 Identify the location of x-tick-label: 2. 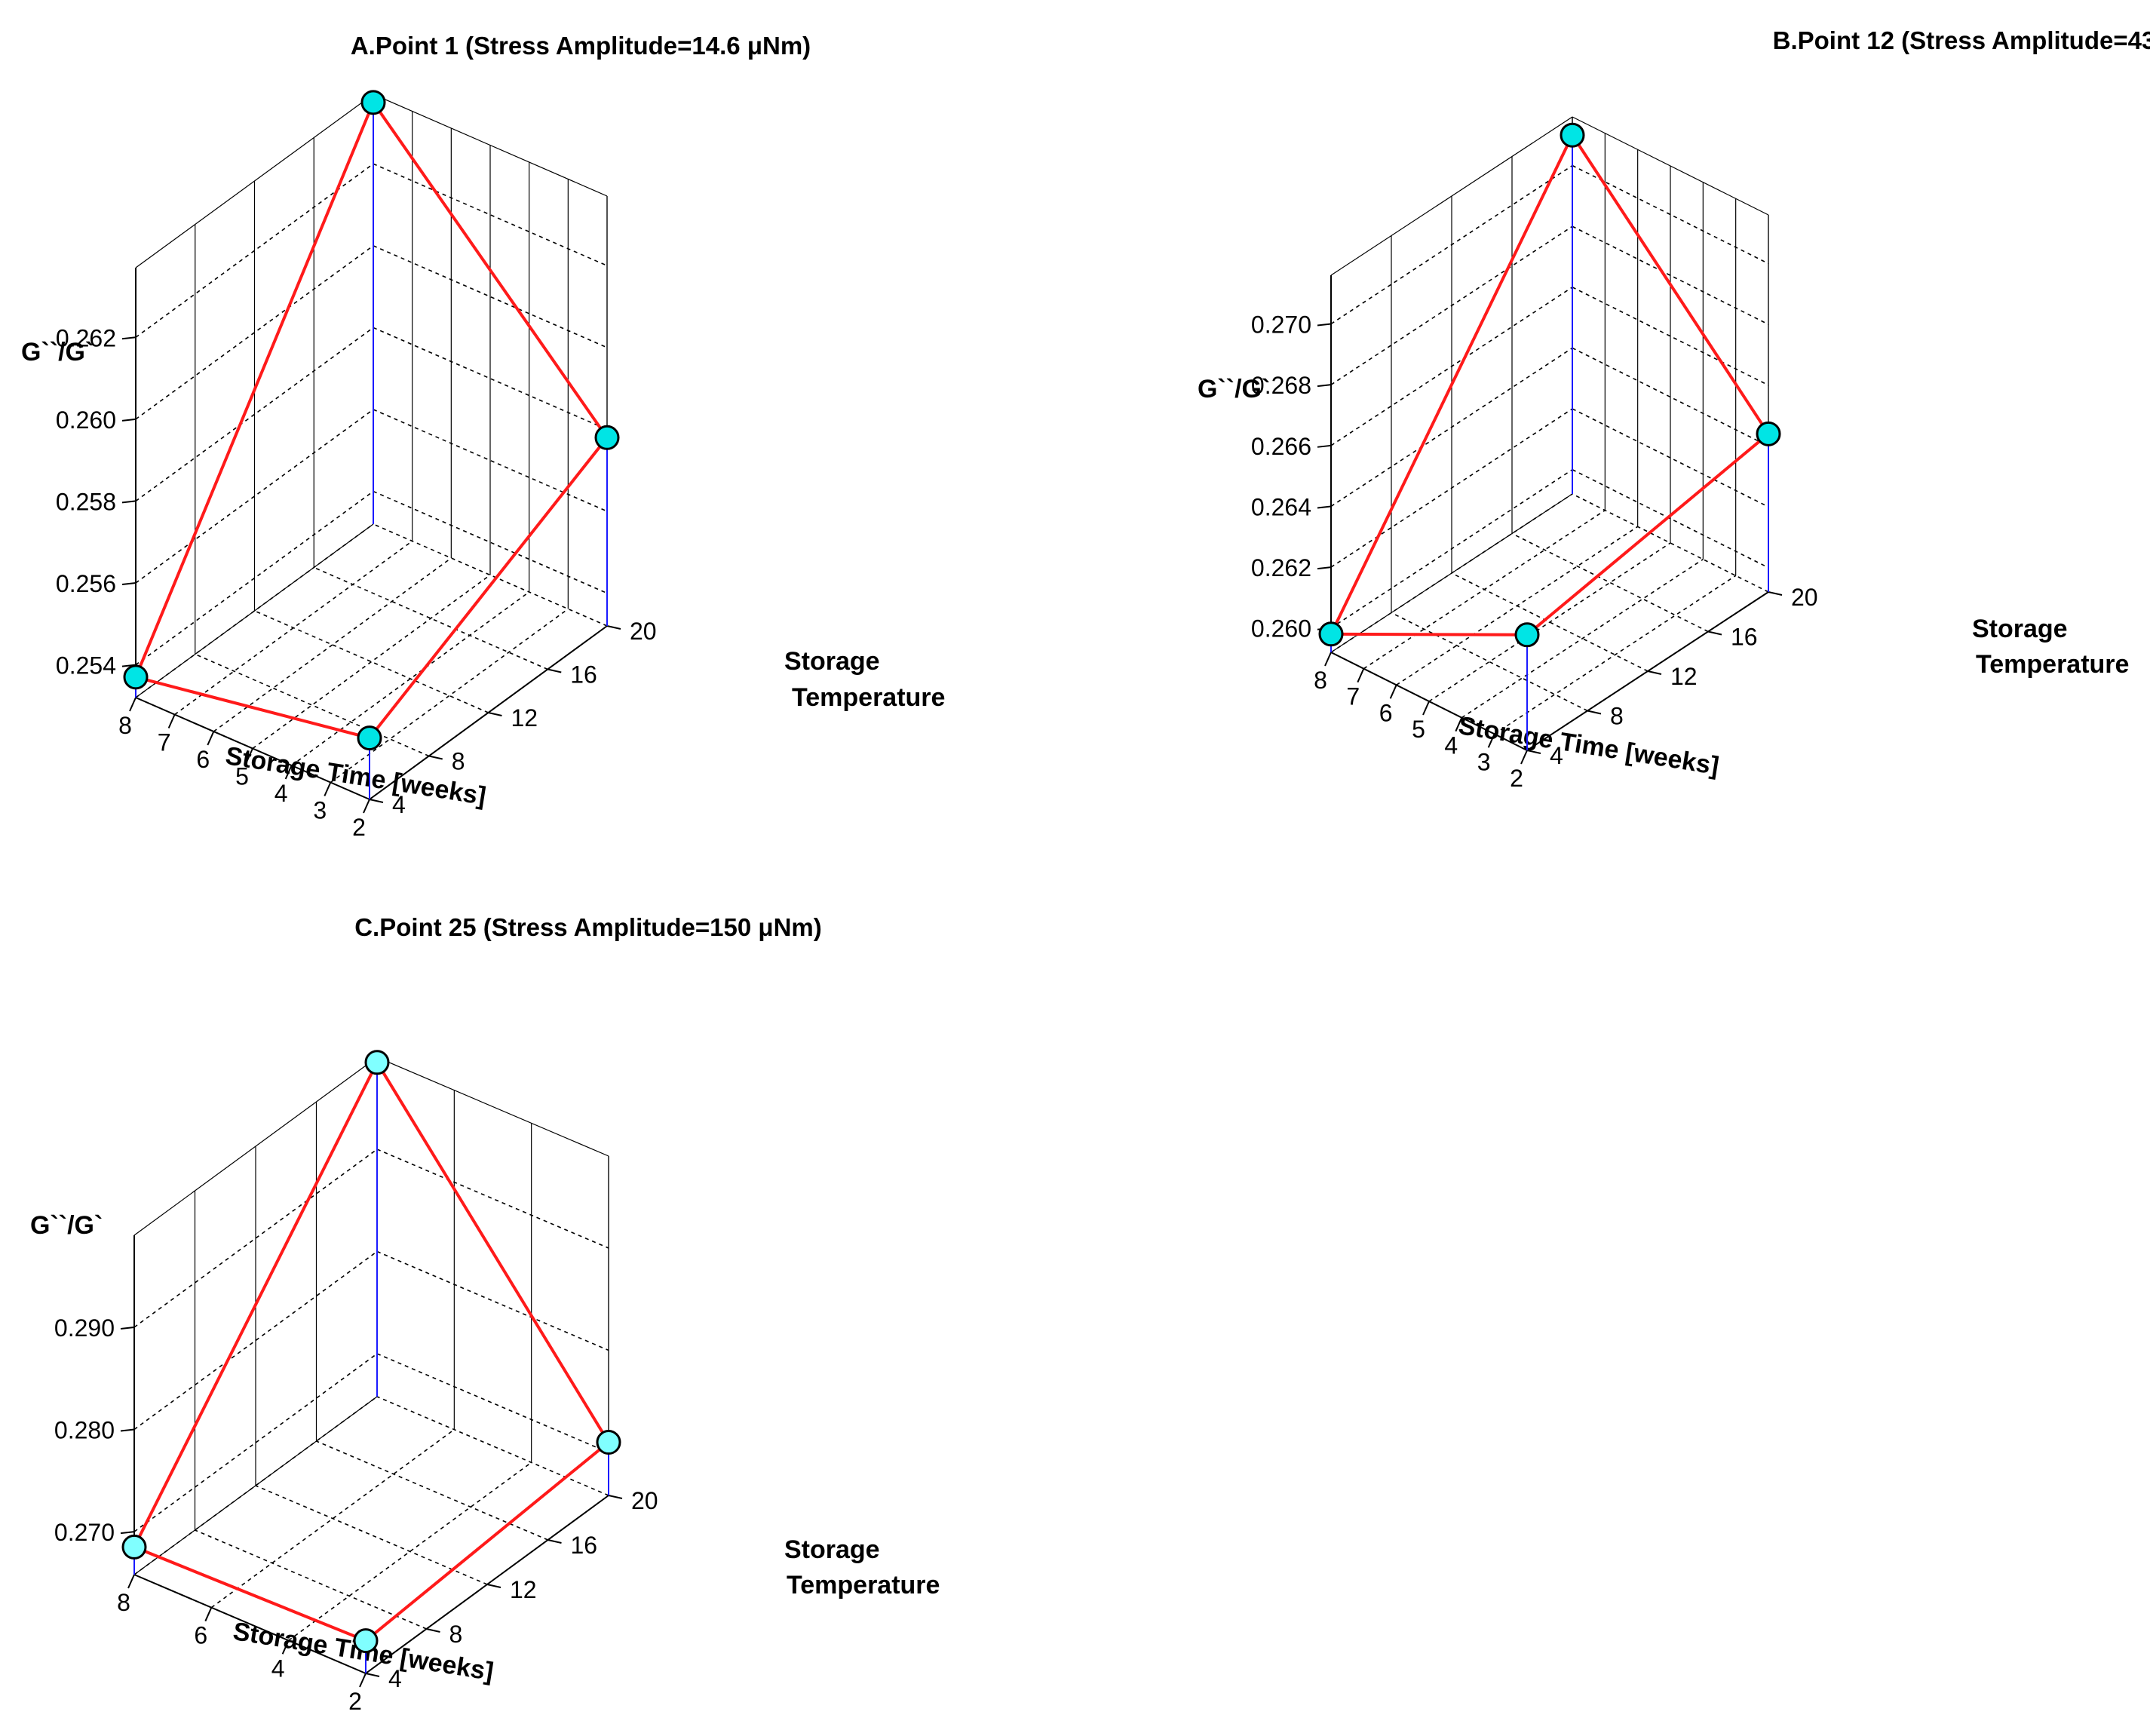
(355, 1702).